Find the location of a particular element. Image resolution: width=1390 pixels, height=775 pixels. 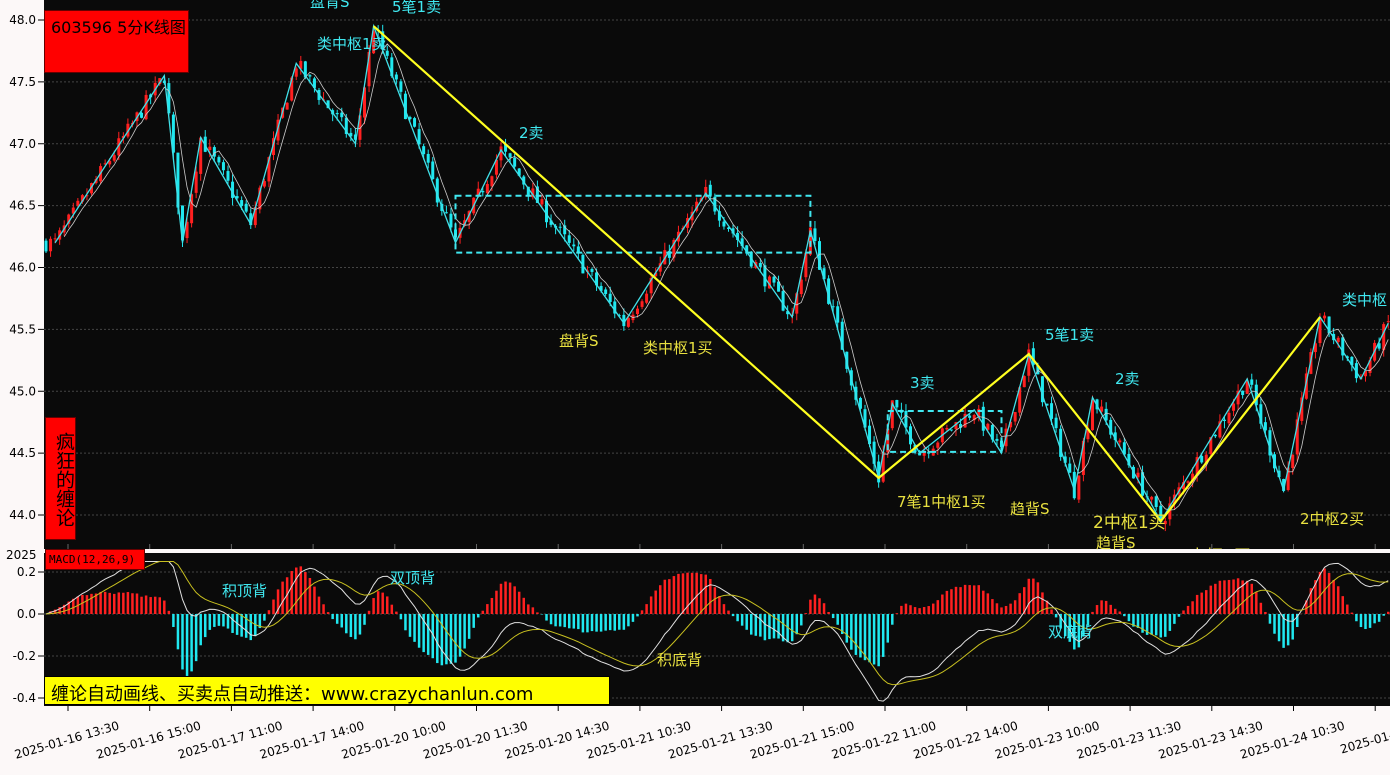

annotation: 类中枢1卖 is located at coordinates (352, 44).